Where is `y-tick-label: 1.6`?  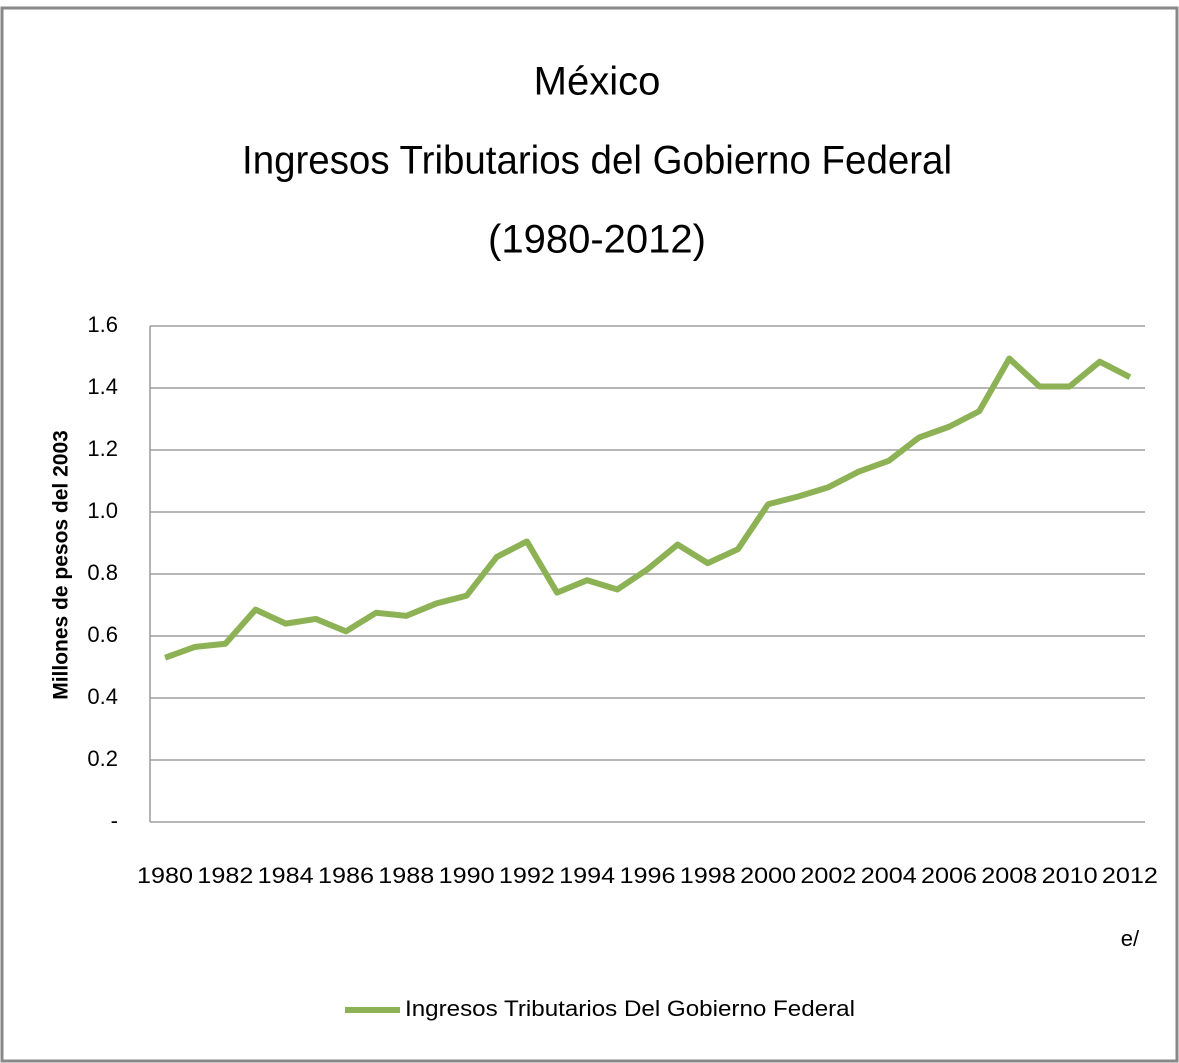
y-tick-label: 1.6 is located at coordinates (102, 324).